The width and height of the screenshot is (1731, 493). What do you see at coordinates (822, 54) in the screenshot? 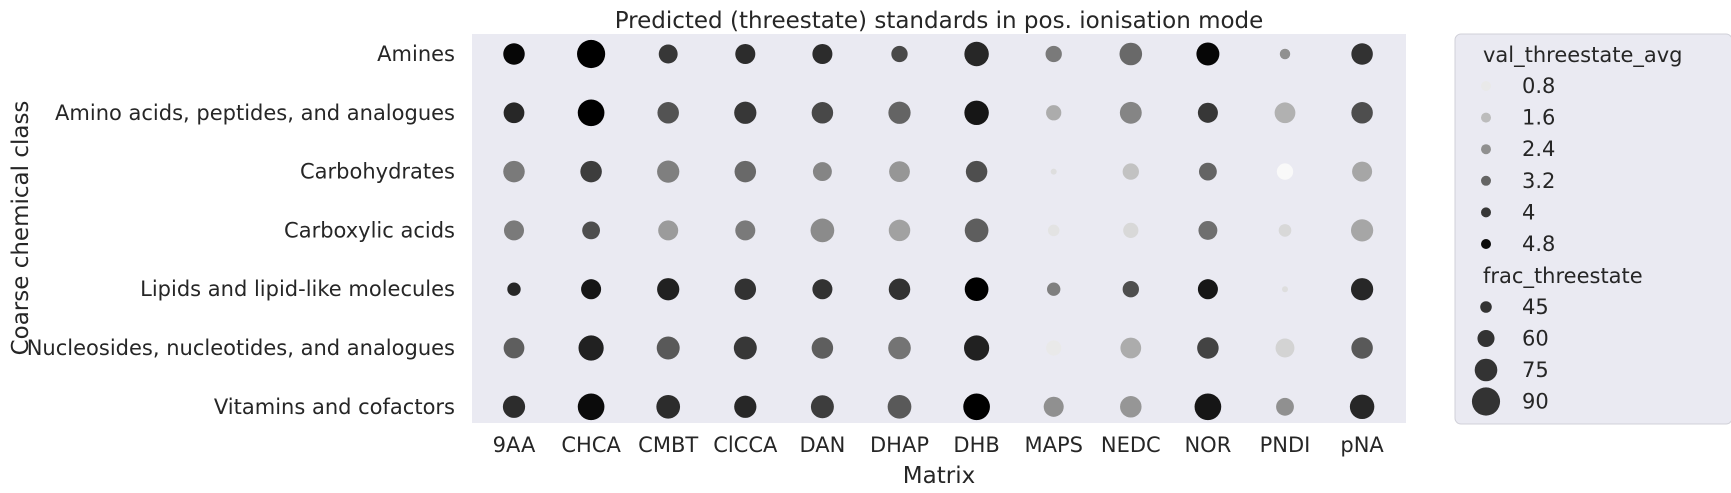
I see `point-dan-amines` at bounding box center [822, 54].